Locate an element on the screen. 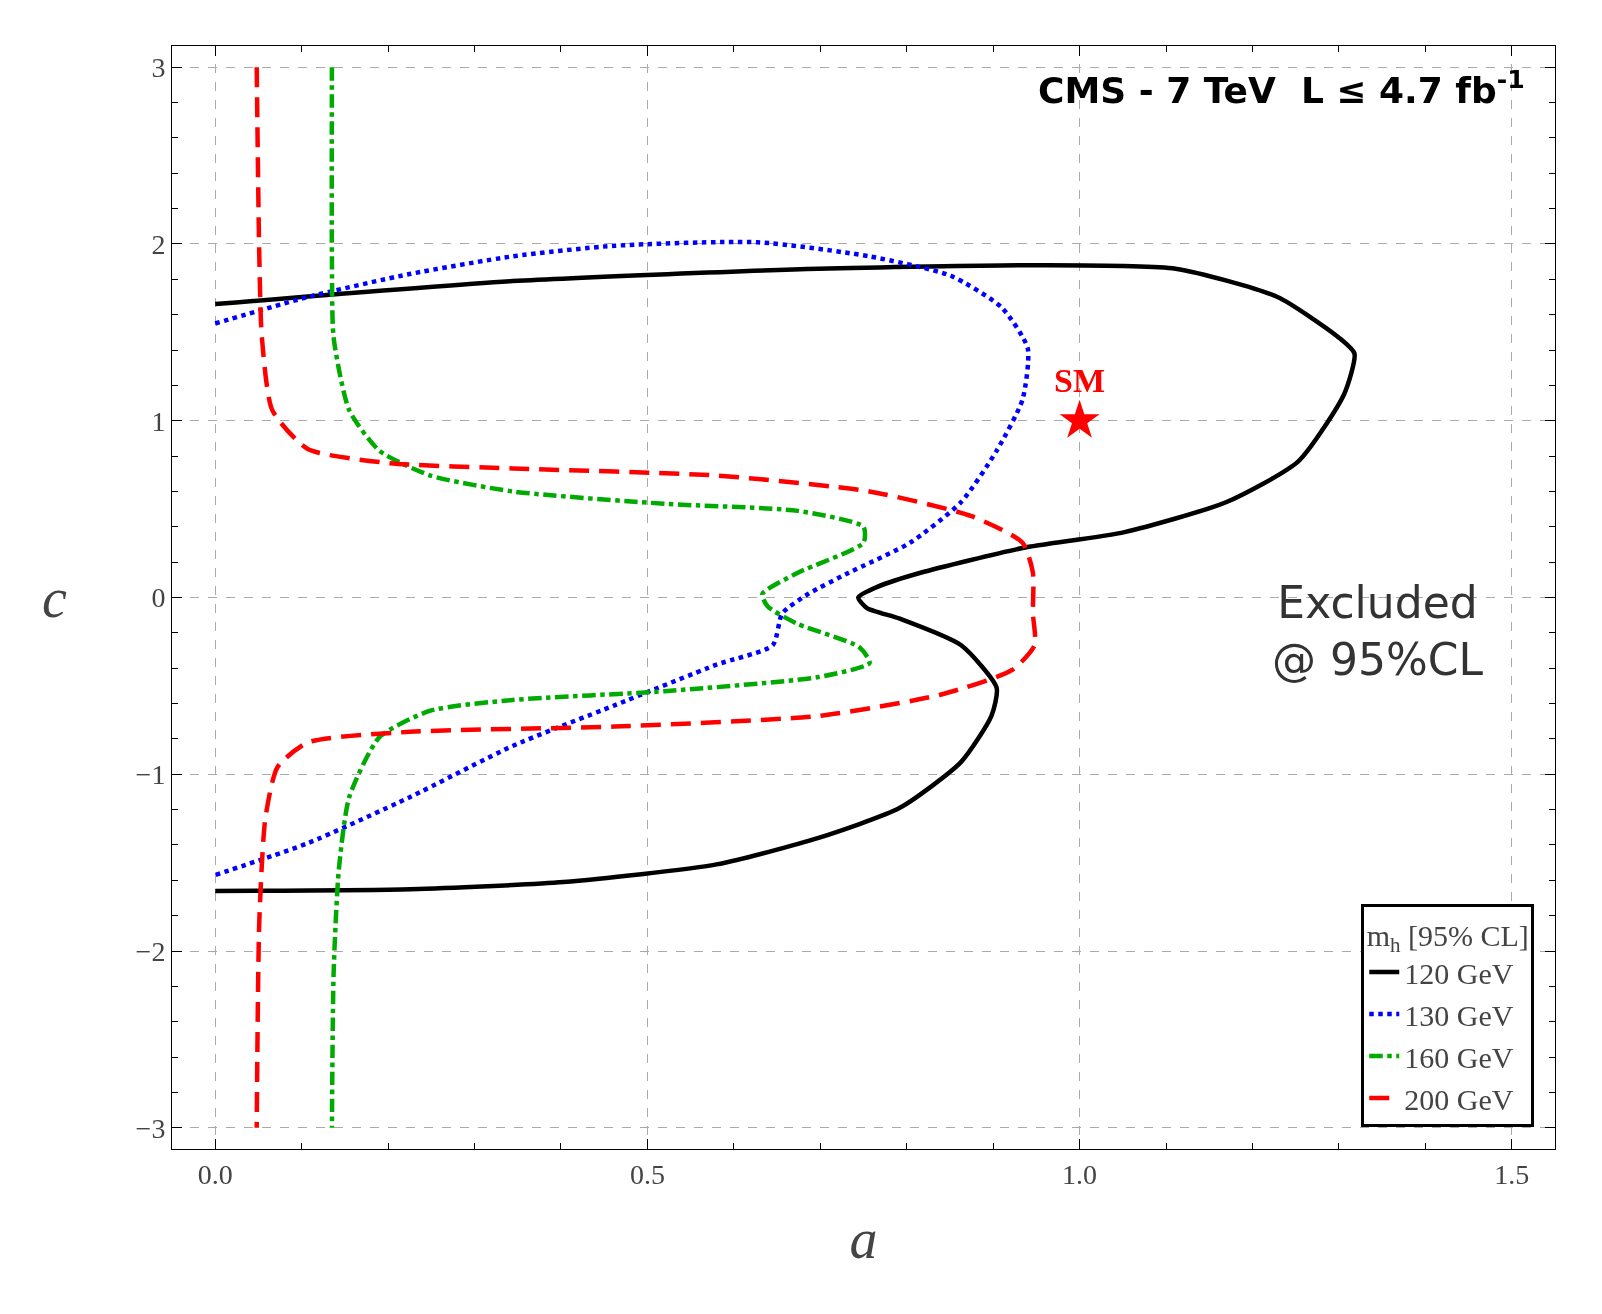 The image size is (1602, 1314). y-tick-label: −1 is located at coordinates (150, 775).